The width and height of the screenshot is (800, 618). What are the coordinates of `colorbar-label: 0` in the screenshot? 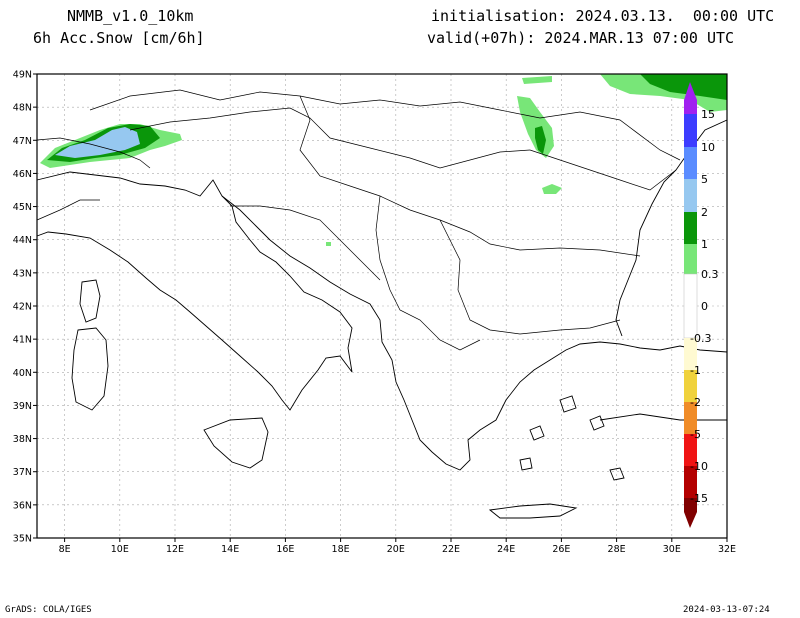 It's located at (704, 306).